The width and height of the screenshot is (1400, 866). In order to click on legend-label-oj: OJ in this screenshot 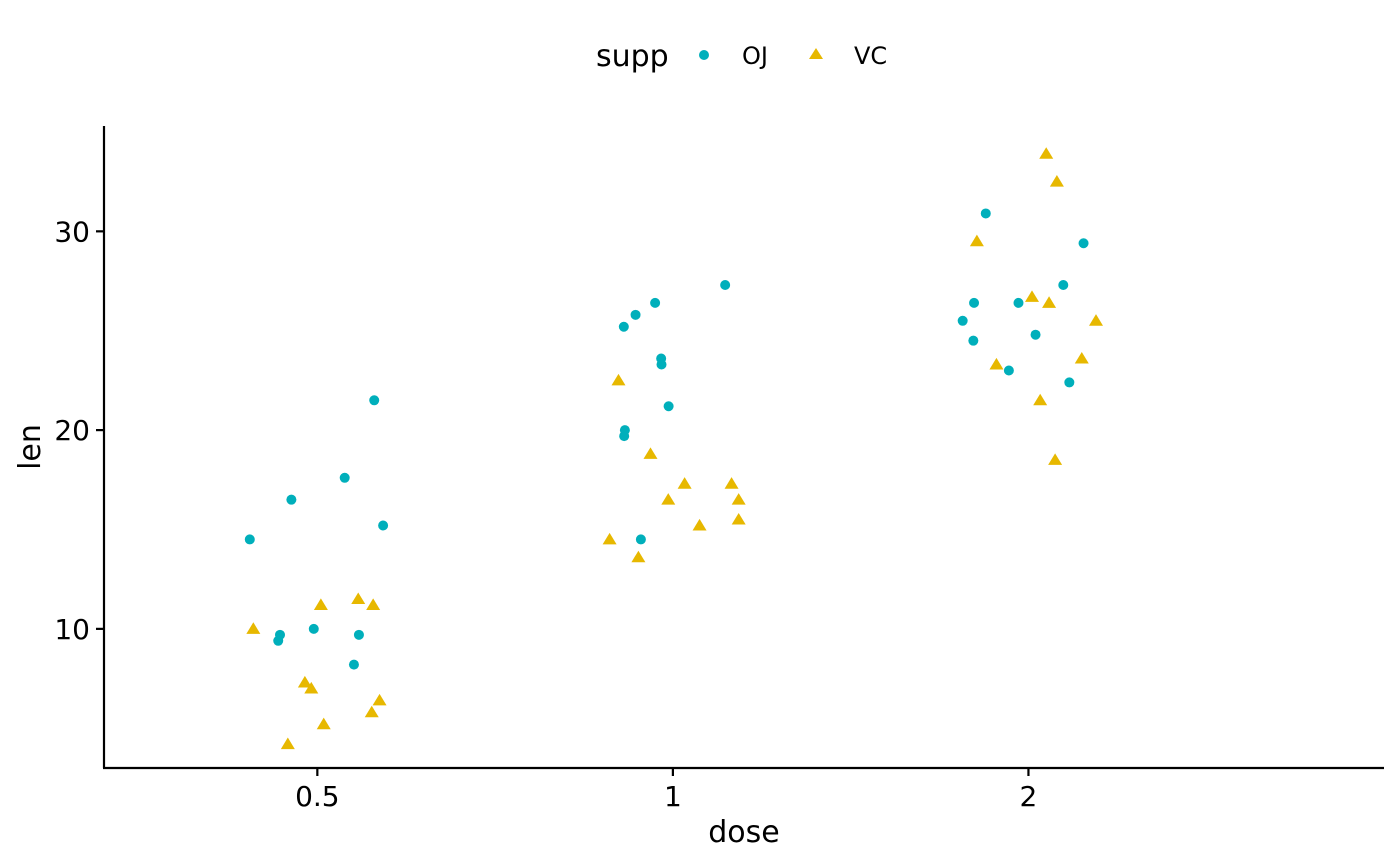, I will do `click(755, 56)`.